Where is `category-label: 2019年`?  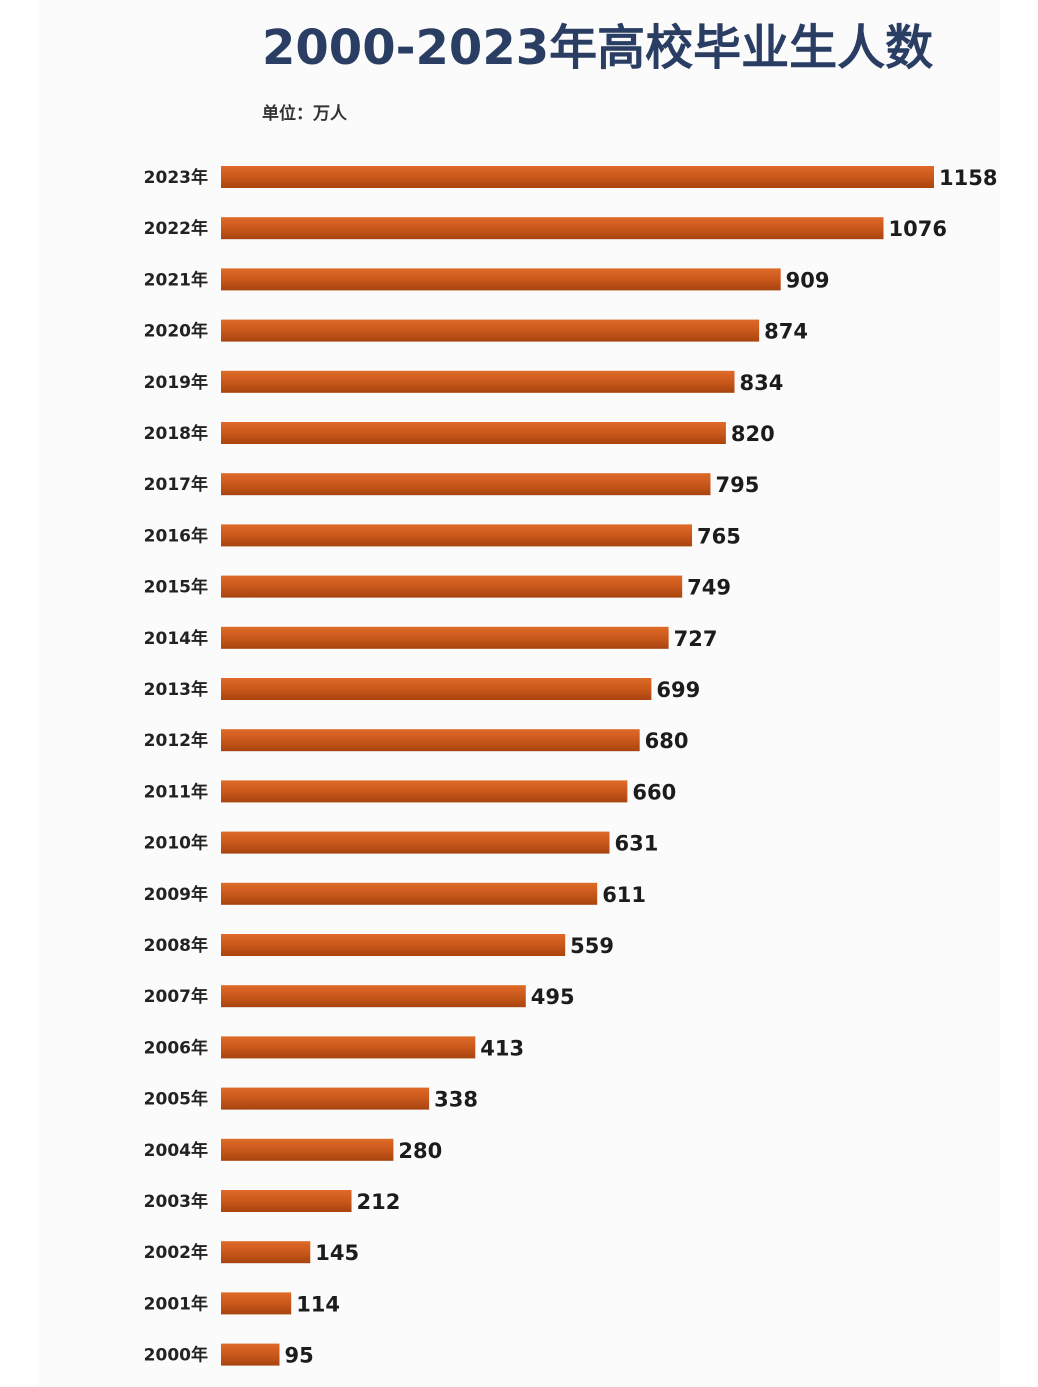
category-label: 2019年 is located at coordinates (176, 382).